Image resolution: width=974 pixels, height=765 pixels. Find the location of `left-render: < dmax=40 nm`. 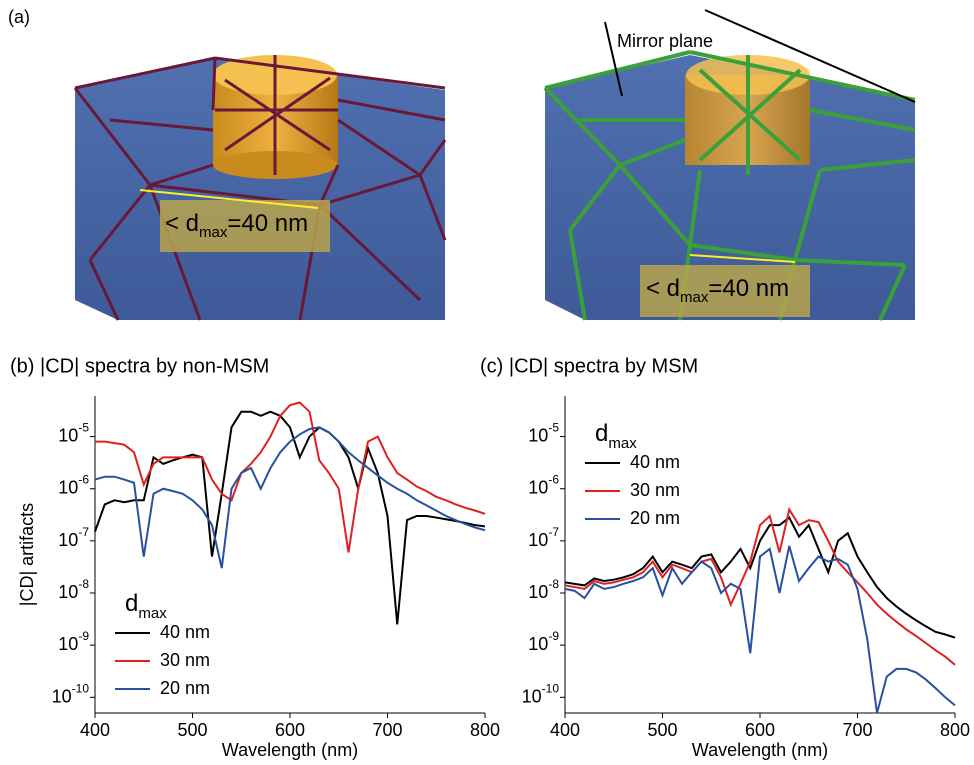

left-render: < dmax=40 nm is located at coordinates (260, 188).